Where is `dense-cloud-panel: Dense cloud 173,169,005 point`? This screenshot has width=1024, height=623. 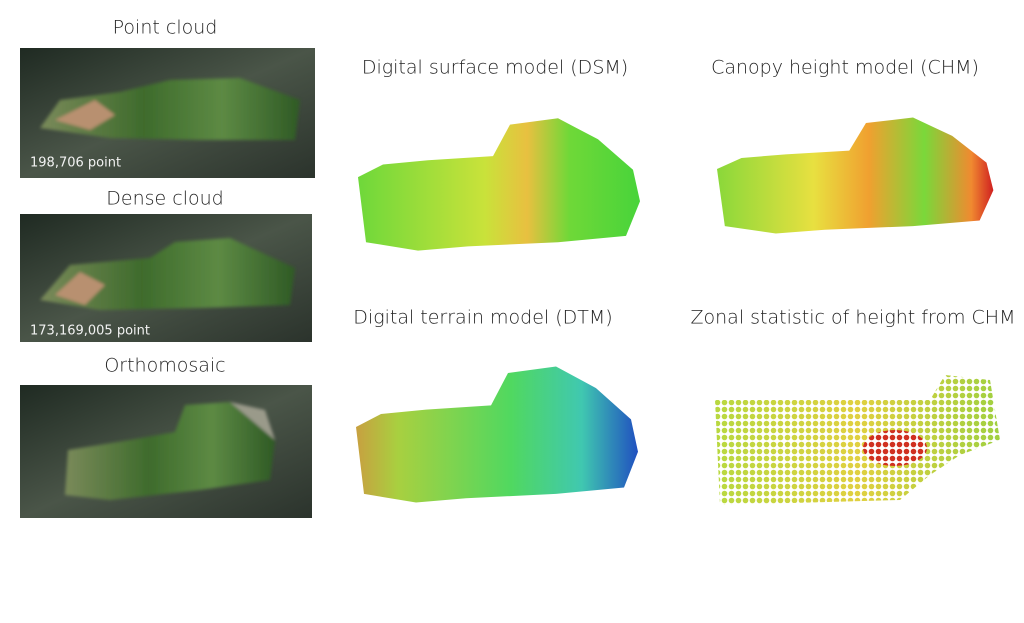 dense-cloud-panel: Dense cloud 173,169,005 point is located at coordinates (166, 265).